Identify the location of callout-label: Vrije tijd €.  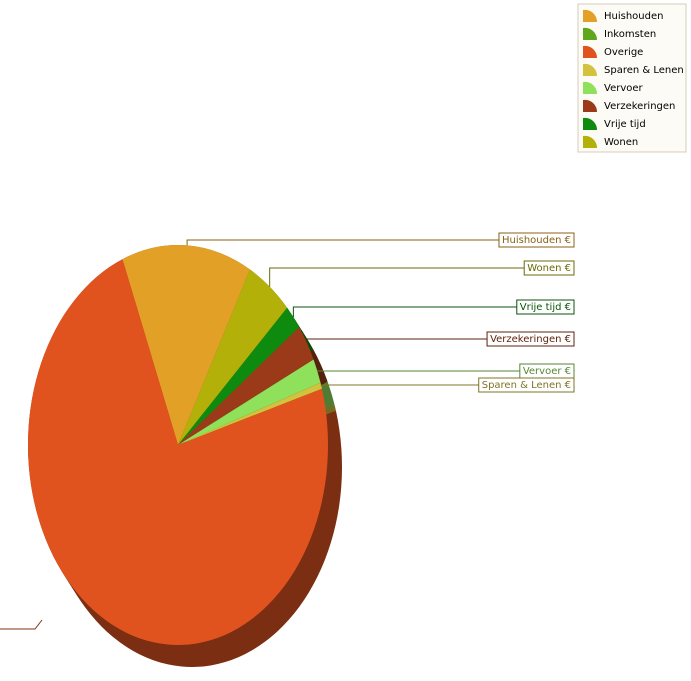
(545, 307).